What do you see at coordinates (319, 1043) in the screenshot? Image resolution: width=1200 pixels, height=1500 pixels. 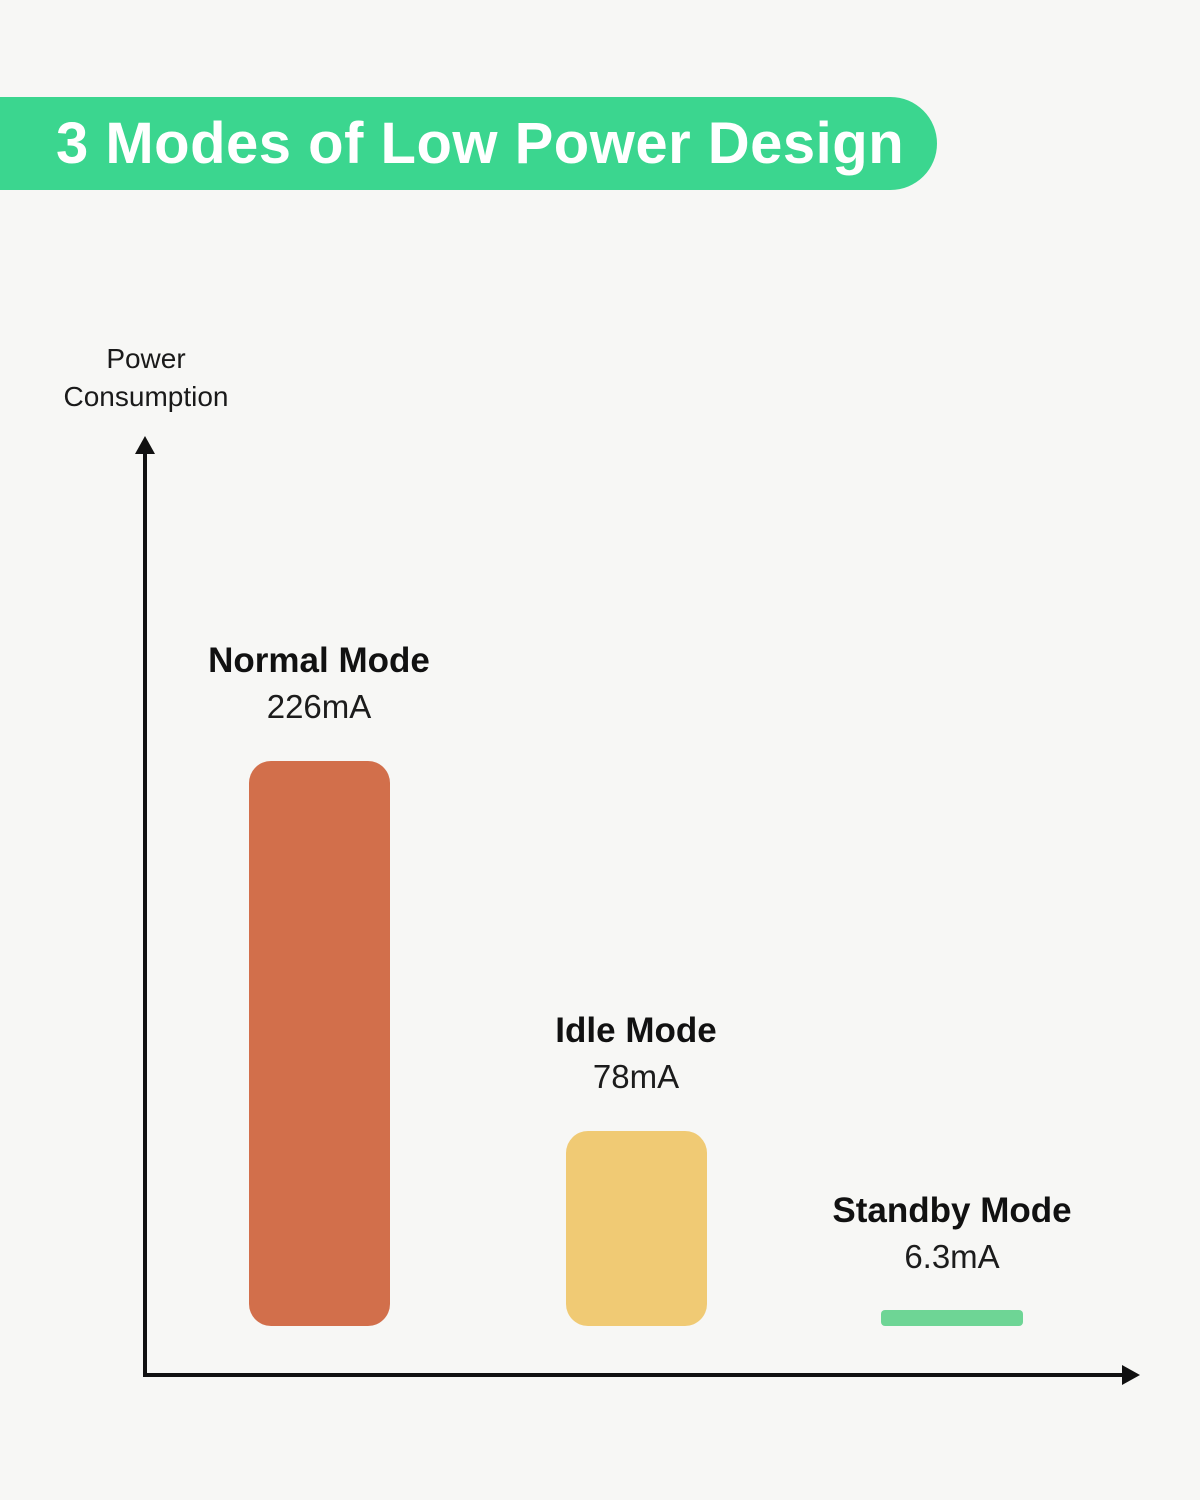 I see `bar-normal-mode` at bounding box center [319, 1043].